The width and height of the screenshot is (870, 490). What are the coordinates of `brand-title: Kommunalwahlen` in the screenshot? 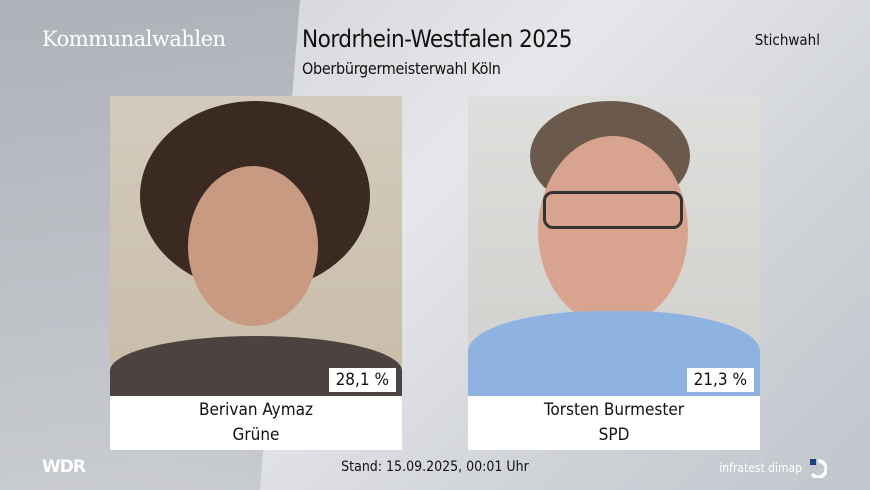 It's located at (134, 39).